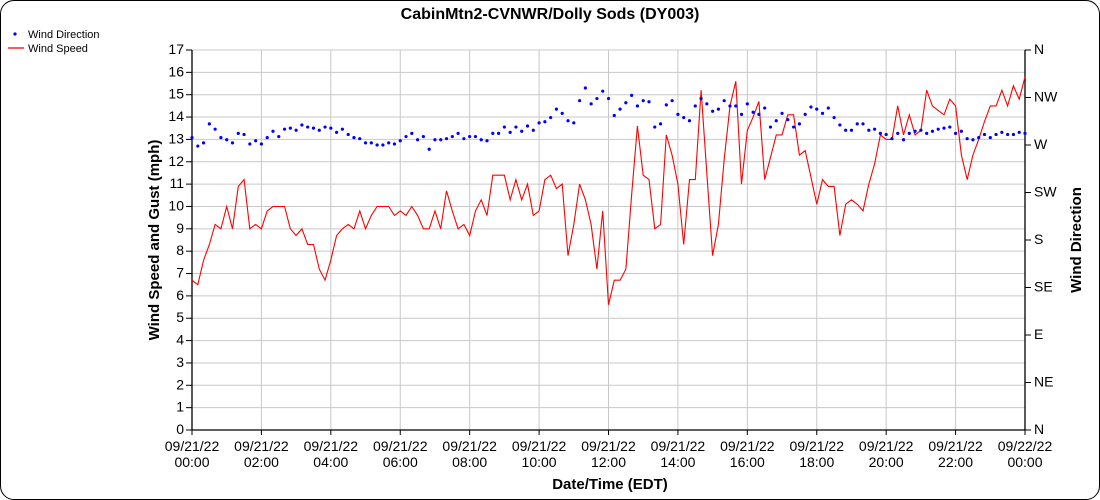 Image resolution: width=1100 pixels, height=500 pixels. What do you see at coordinates (180, 273) in the screenshot?
I see `y-tick-label: 7` at bounding box center [180, 273].